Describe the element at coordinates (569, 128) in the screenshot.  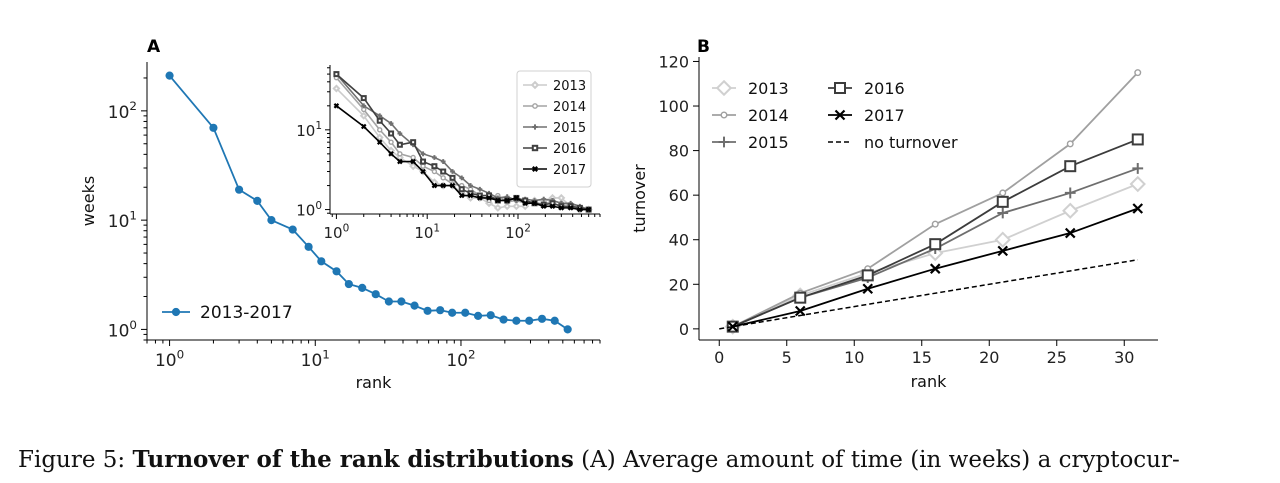
I see `inset-legend-label: 2015` at that location.